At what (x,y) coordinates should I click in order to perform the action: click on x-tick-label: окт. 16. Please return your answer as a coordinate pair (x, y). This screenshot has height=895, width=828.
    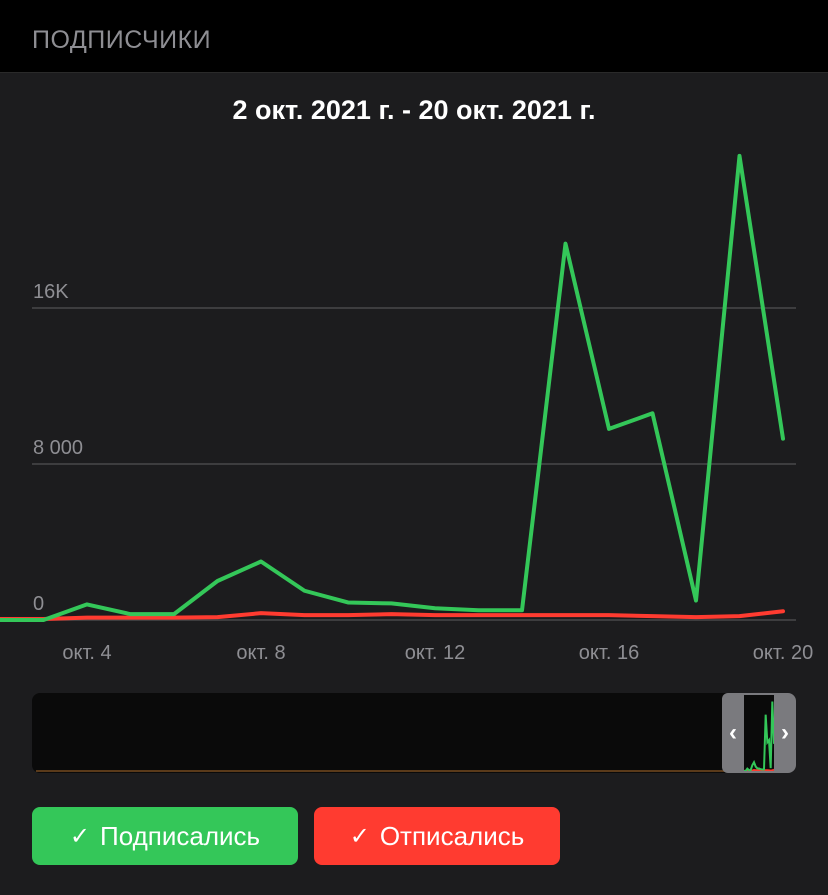
    Looking at the image, I should click on (609, 653).